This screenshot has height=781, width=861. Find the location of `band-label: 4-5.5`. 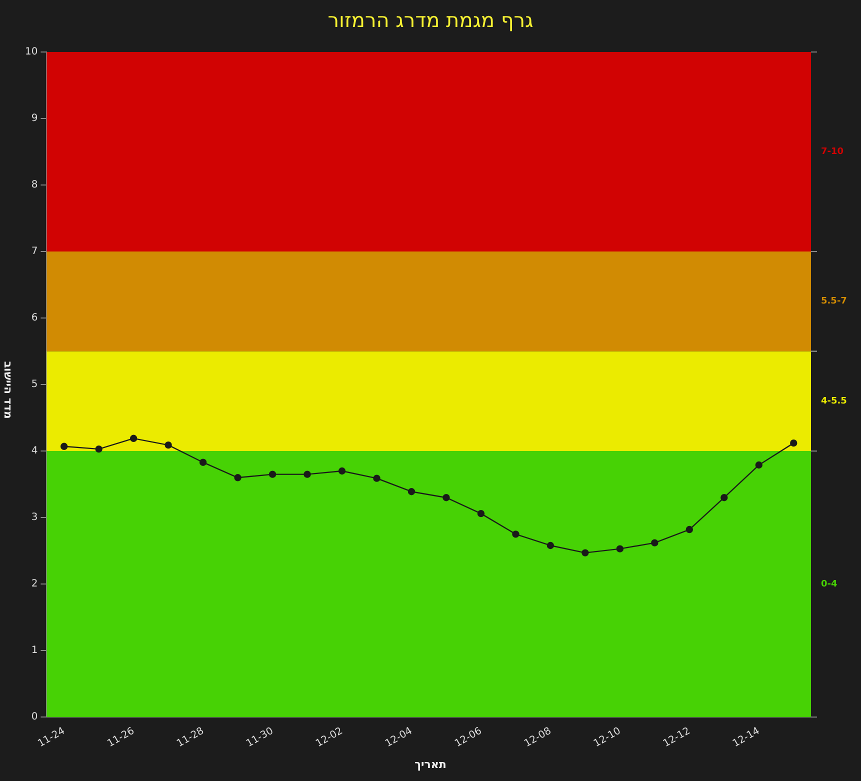

band-label: 4-5.5 is located at coordinates (834, 401).